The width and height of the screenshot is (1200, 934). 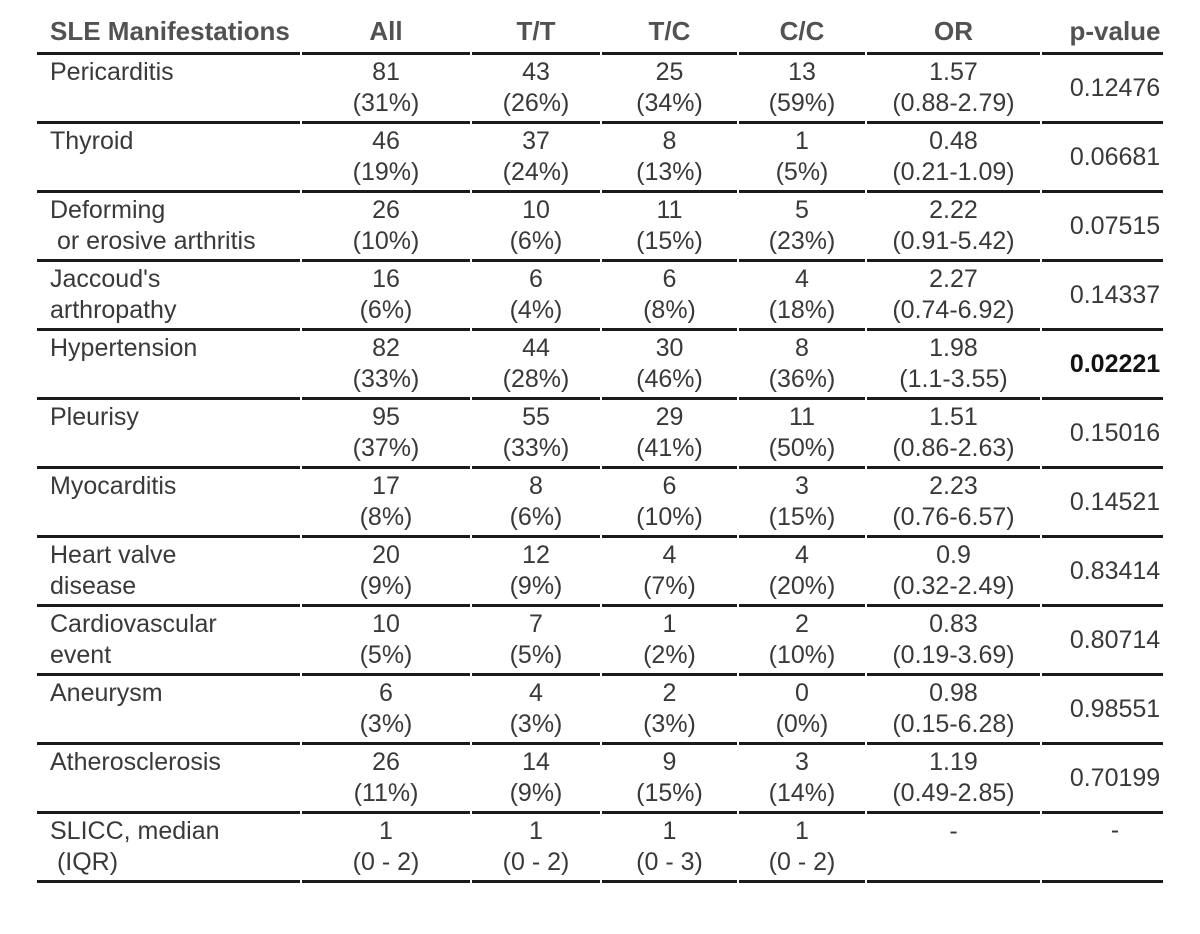 I want to click on or-value: 0.98, so click(x=953, y=693).